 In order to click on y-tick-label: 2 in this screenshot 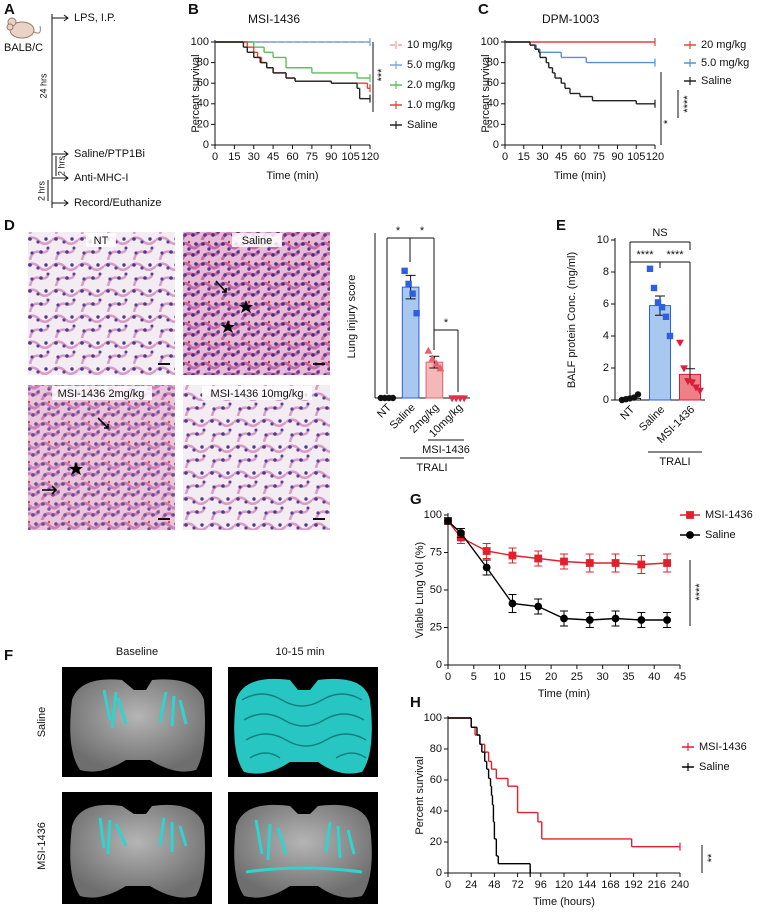, I will do `click(606, 368)`.